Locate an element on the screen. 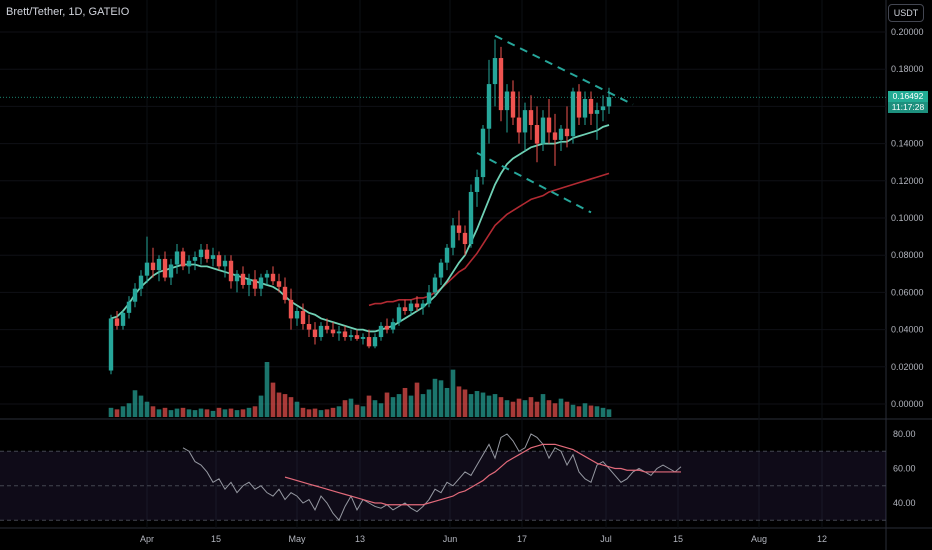  countdown-tag: 11:17:28 is located at coordinates (908, 107).